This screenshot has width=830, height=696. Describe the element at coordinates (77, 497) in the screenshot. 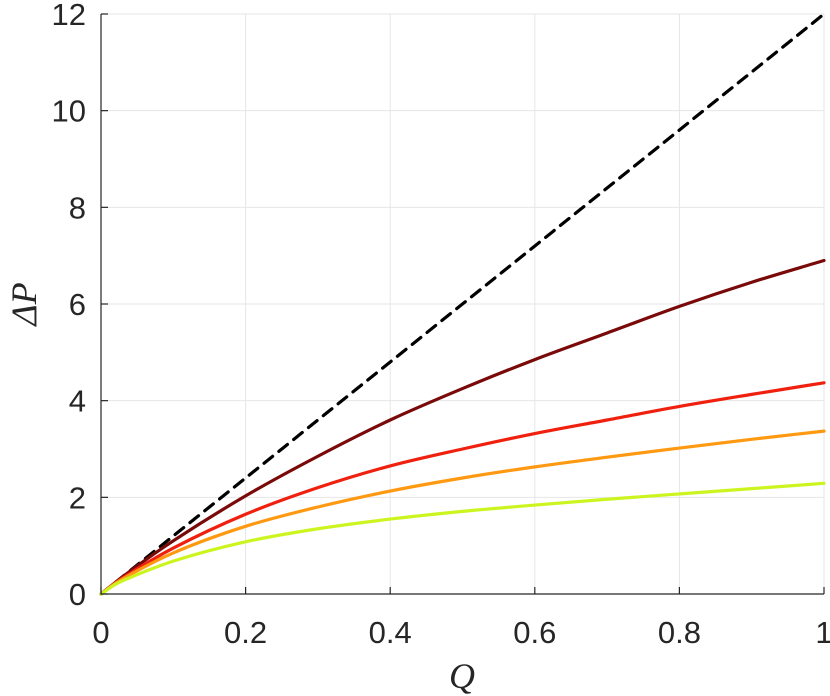

I see `y-tick-label: 2` at that location.